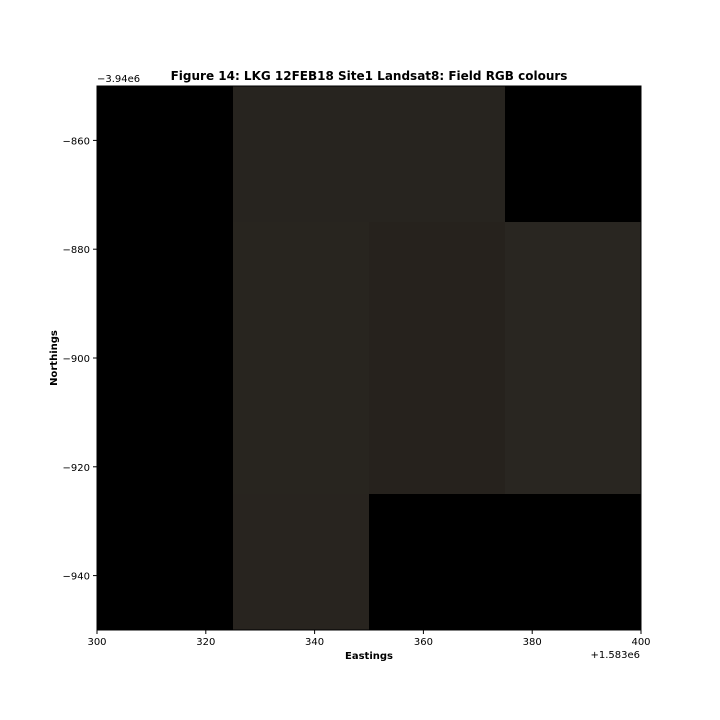 Image resolution: width=720 pixels, height=720 pixels. What do you see at coordinates (314, 642) in the screenshot?
I see `x-tick-label: 340` at bounding box center [314, 642].